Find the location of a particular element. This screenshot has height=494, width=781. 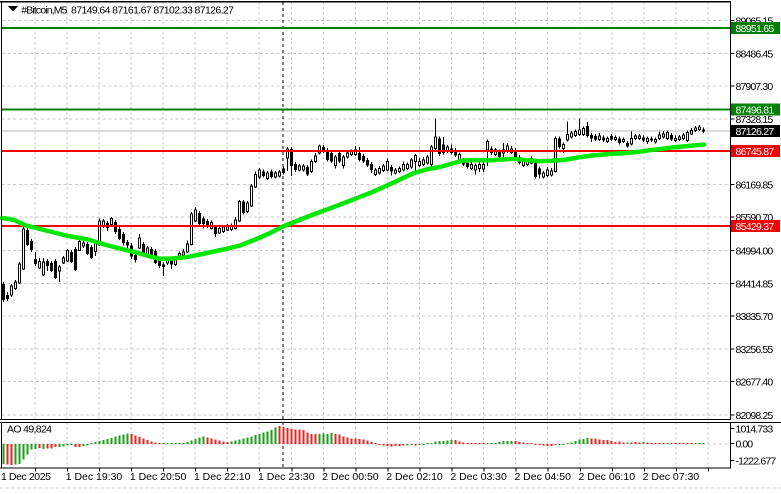

svg-text: 88951.65 is located at coordinates (755, 29).